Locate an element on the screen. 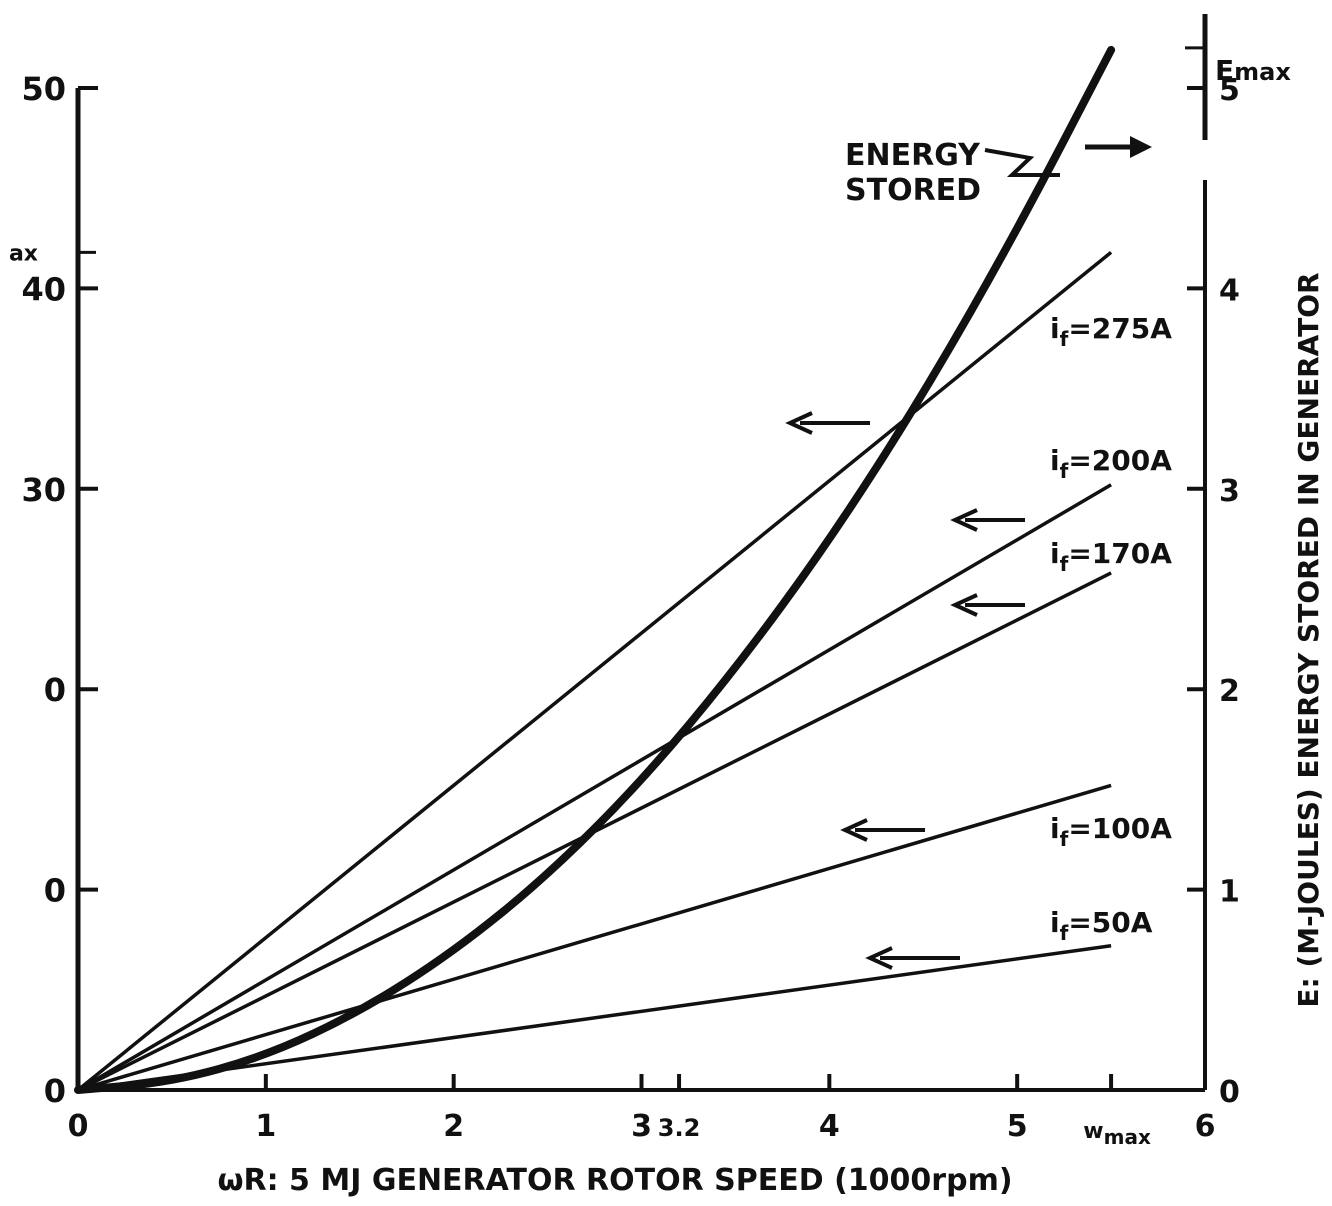  x-tick-label: wmax is located at coordinates (1117, 1134).